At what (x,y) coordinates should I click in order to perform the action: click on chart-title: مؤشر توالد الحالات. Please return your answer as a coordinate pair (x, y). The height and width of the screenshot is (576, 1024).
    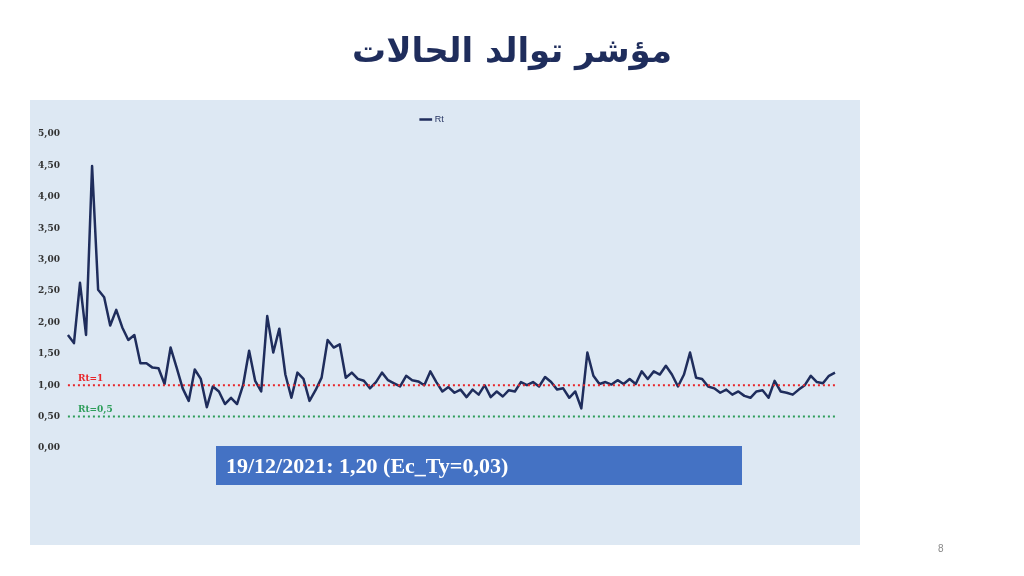
    Looking at the image, I should click on (512, 50).